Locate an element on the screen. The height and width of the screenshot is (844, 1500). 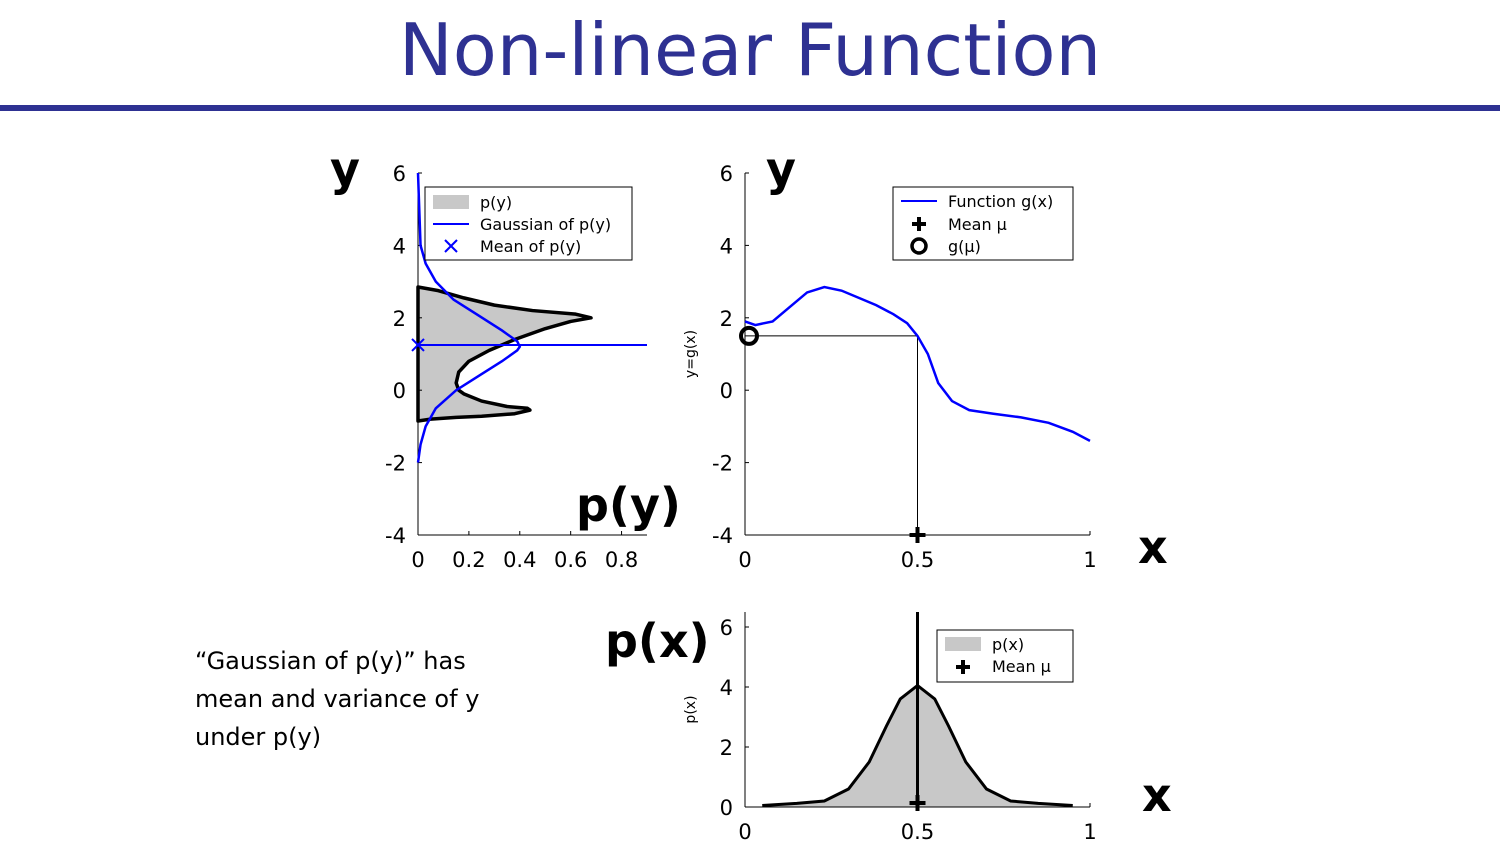
g-legend-label: Function g(x) is located at coordinates (1000, 201).